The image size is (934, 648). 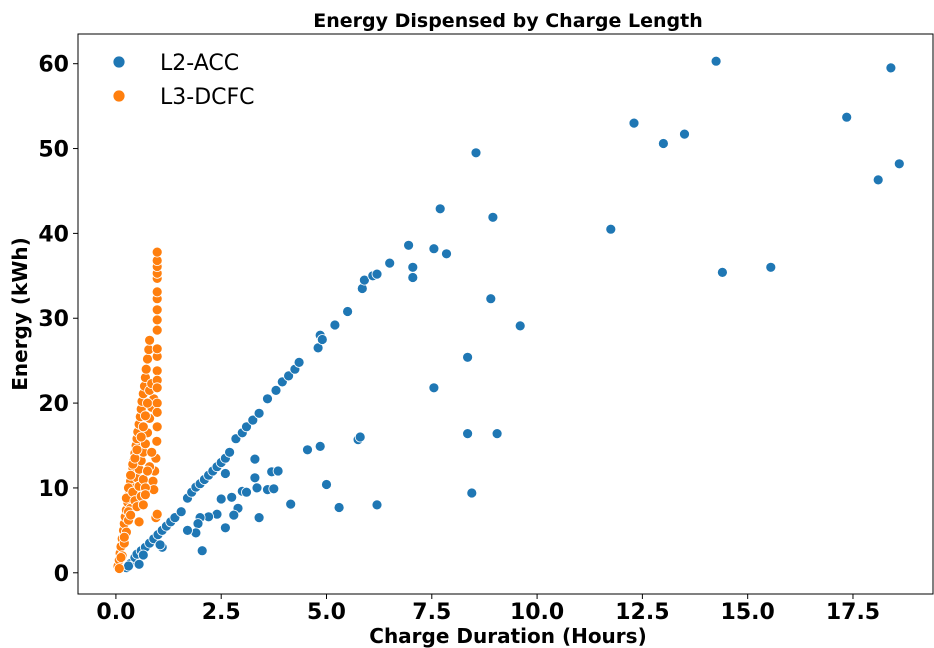 What do you see at coordinates (326, 612) in the screenshot?
I see `x-tick-label: 5.0` at bounding box center [326, 612].